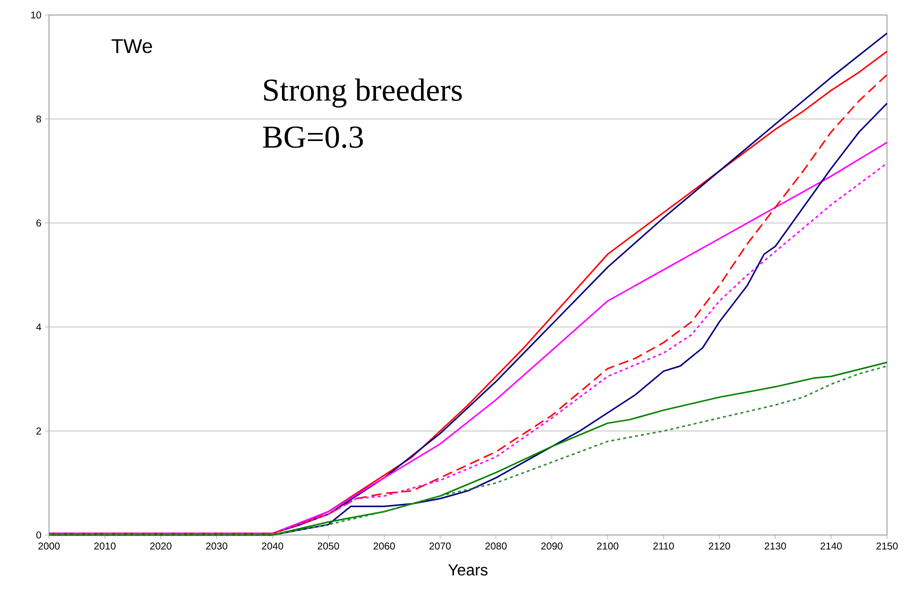  What do you see at coordinates (440, 546) in the screenshot?
I see `x-tick-label: 2070` at bounding box center [440, 546].